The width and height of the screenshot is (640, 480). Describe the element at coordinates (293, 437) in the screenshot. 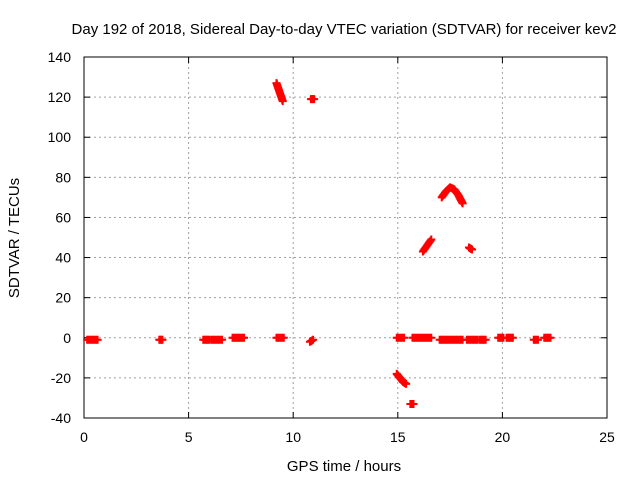

I see `x-tick-label: 10` at that location.